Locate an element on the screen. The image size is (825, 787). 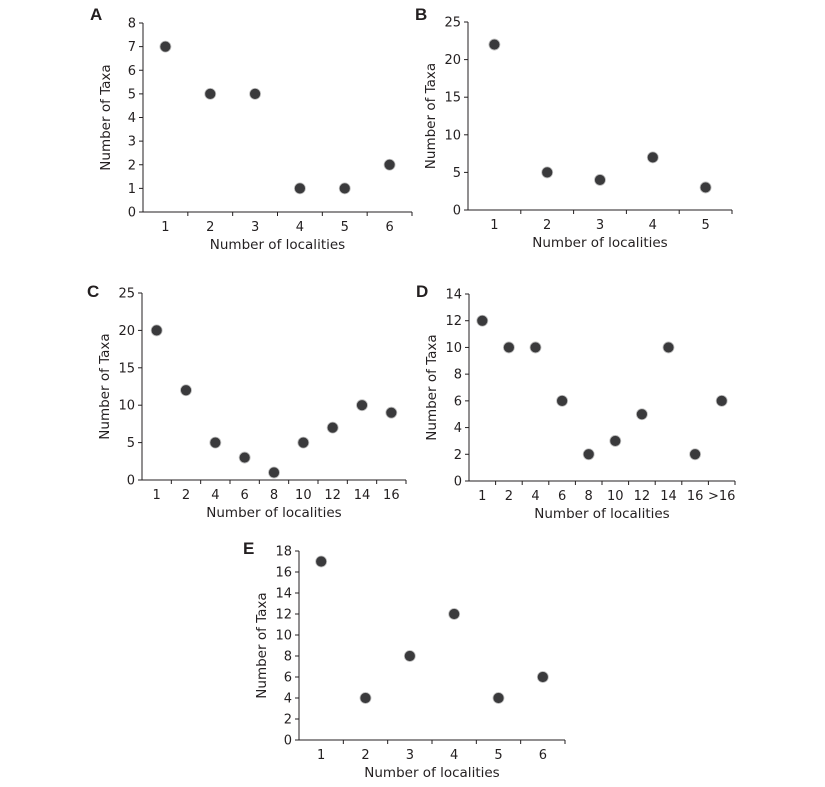
data-point: 8: 1 is located at coordinates (274, 472).